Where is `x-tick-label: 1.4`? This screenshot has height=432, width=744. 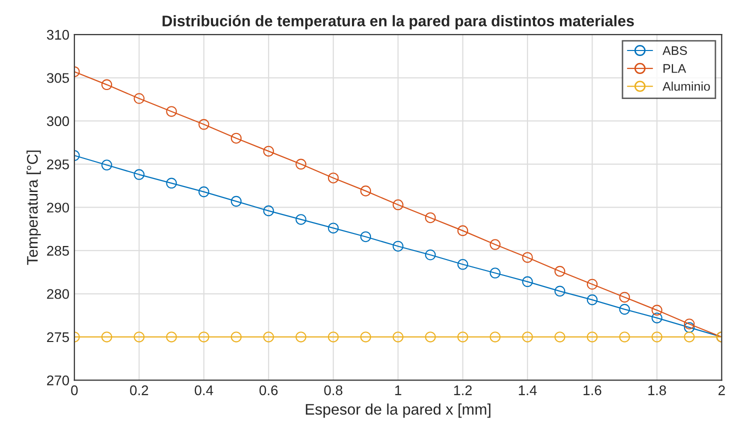 x-tick-label: 1.4 is located at coordinates (527, 391).